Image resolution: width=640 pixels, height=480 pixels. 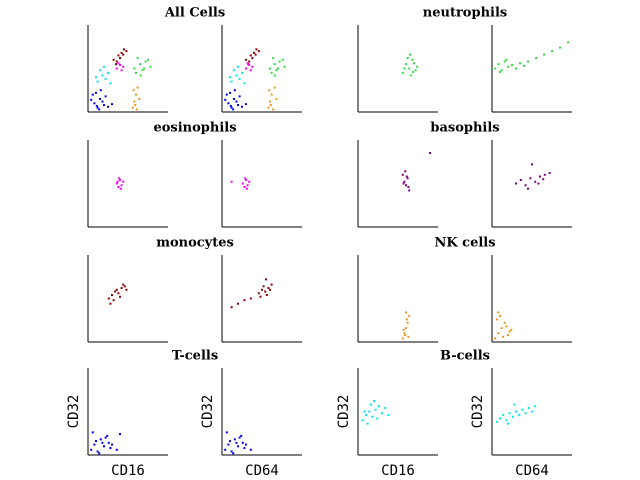 What do you see at coordinates (194, 128) in the screenshot?
I see `panel-title: eosinophils` at bounding box center [194, 128].